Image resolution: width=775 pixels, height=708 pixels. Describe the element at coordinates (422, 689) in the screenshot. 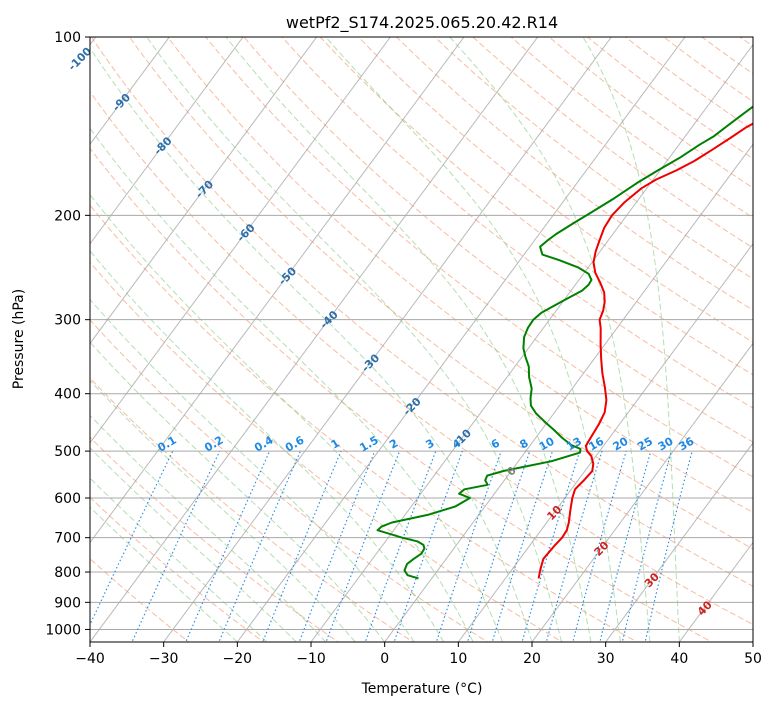

I see `x-axis-title: Temperature (°C)` at that location.